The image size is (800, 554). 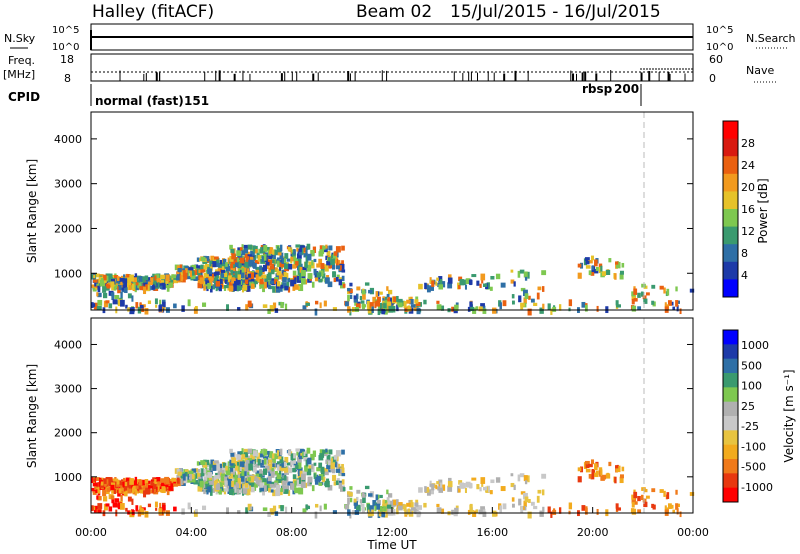 I want to click on velocity-colorbar-tick-0: 1000, so click(x=755, y=345).